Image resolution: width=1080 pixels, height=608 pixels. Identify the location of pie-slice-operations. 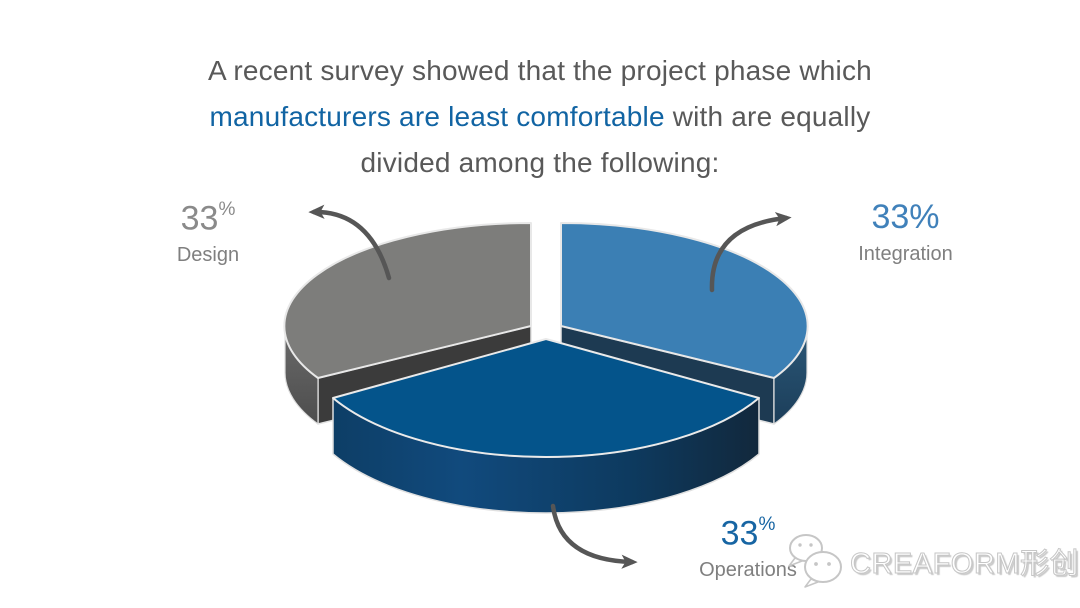
(546, 426).